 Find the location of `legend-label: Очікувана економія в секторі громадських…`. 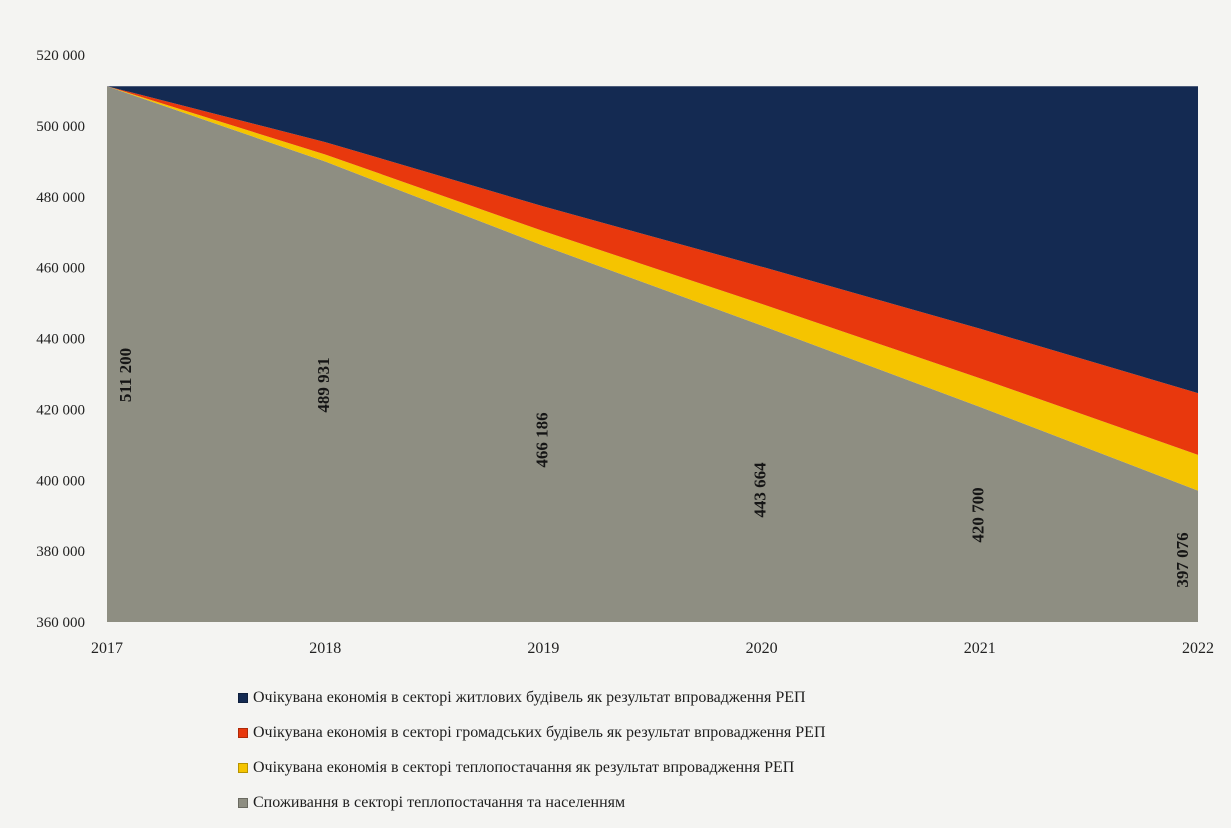

legend-label: Очікувана економія в секторі громадських… is located at coordinates (539, 732).